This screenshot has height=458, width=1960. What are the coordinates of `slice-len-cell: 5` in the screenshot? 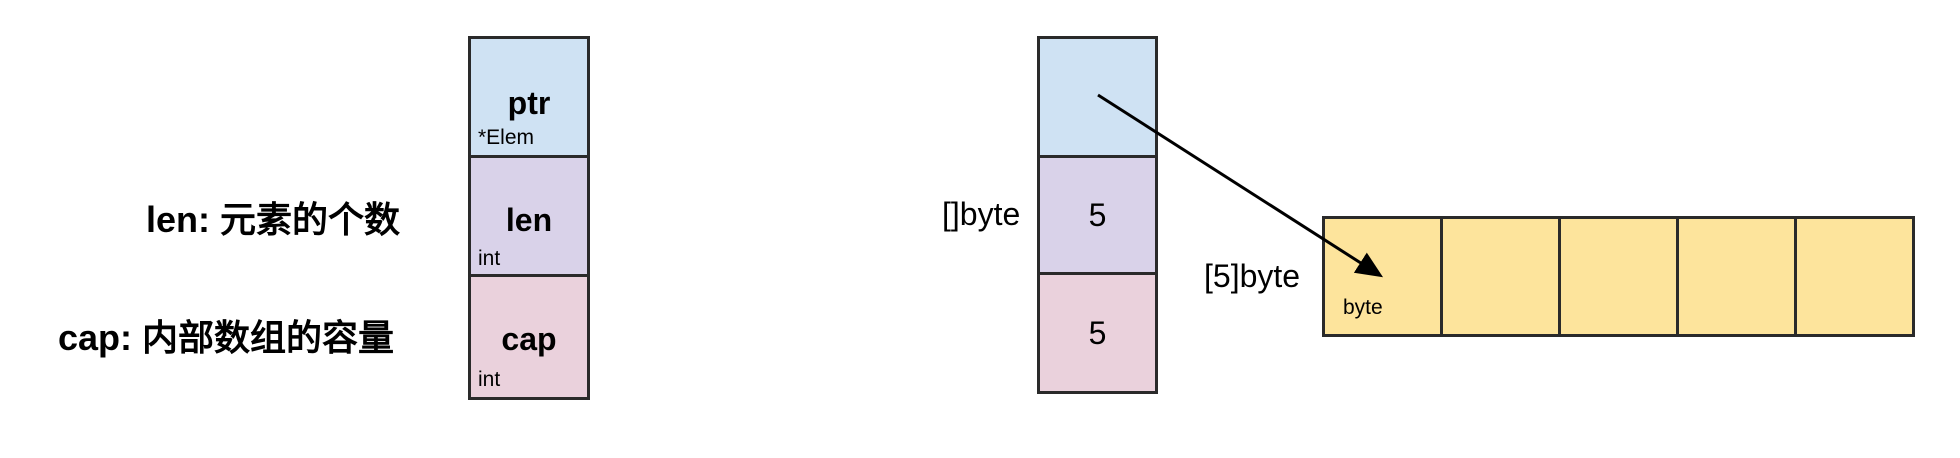 It's located at (1097, 215).